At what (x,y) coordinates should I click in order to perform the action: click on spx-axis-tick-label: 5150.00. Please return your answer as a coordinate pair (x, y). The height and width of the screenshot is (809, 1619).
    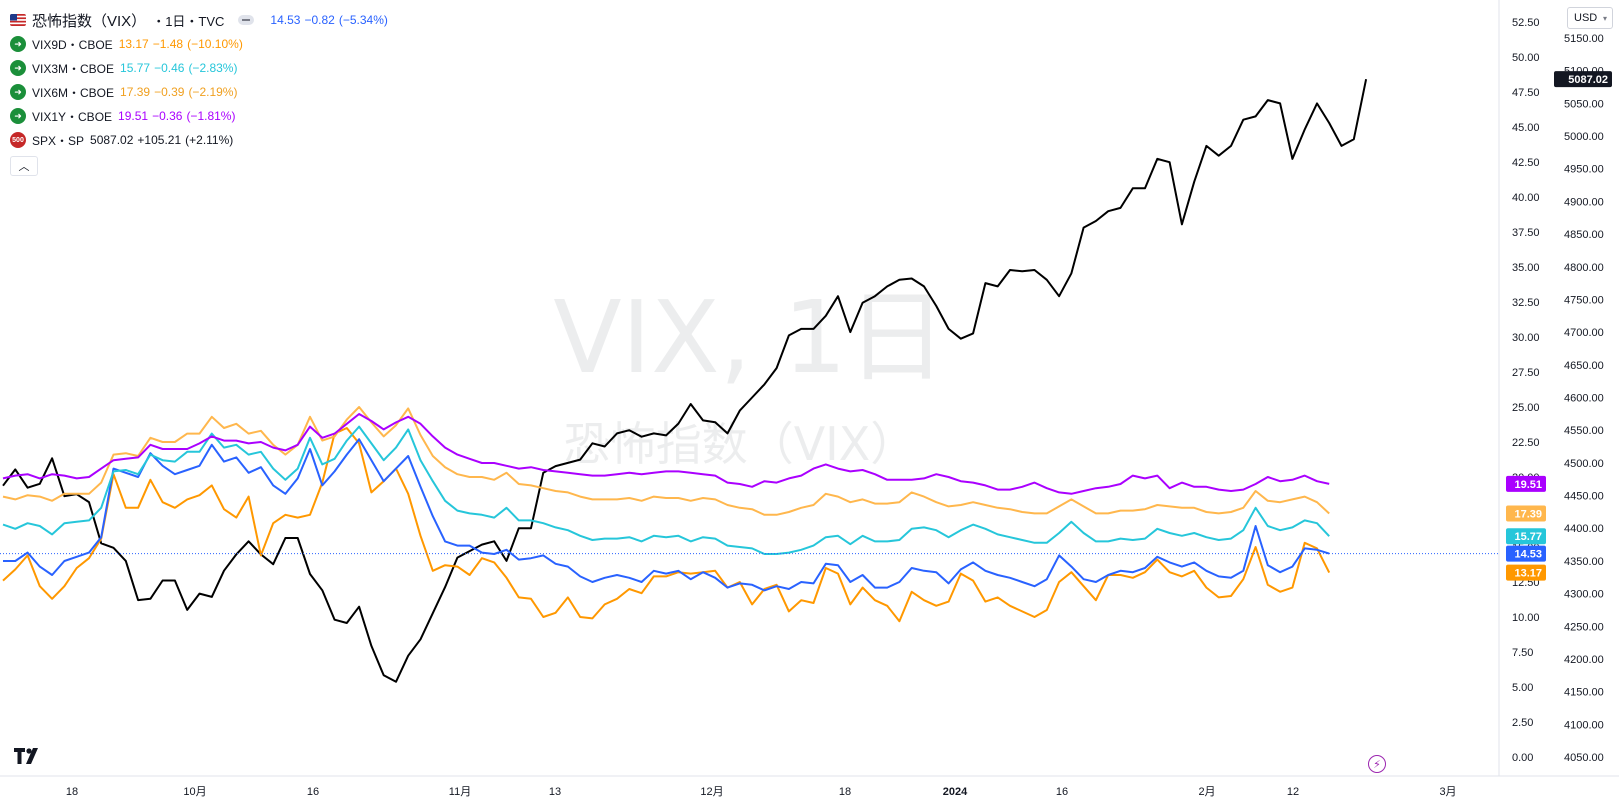
    Looking at the image, I should click on (1584, 39).